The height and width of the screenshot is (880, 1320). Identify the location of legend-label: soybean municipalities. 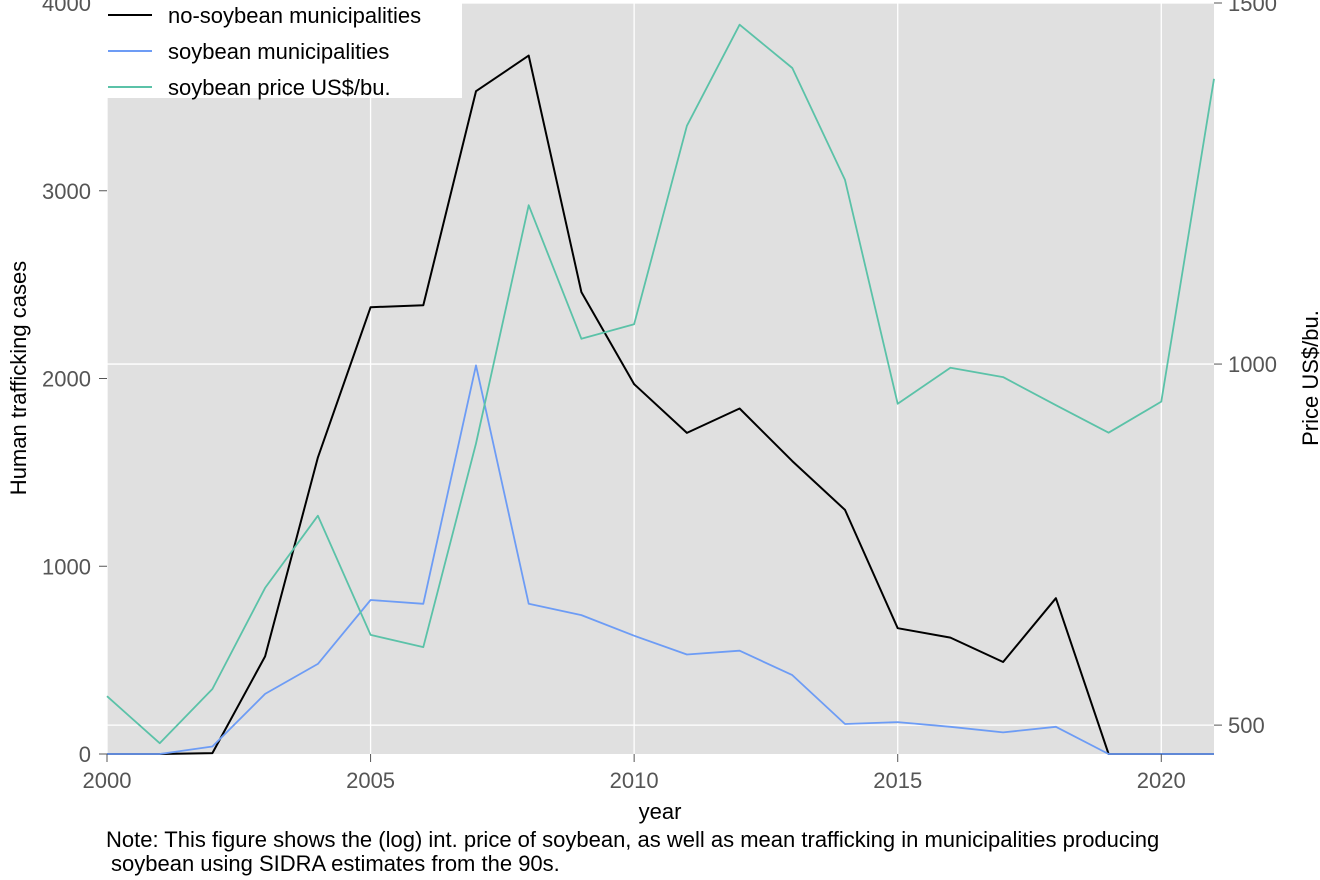
(278, 51).